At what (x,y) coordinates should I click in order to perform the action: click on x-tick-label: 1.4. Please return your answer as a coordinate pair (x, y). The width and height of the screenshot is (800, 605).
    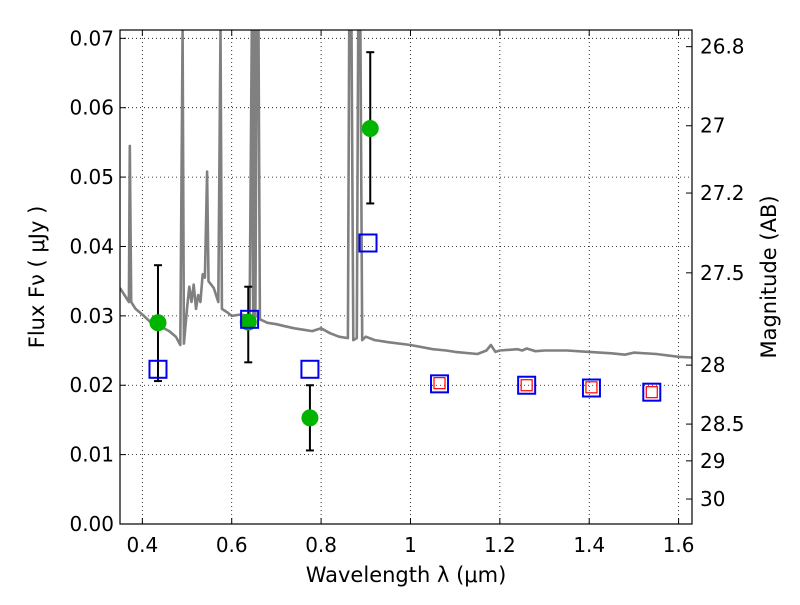
    Looking at the image, I should click on (589, 545).